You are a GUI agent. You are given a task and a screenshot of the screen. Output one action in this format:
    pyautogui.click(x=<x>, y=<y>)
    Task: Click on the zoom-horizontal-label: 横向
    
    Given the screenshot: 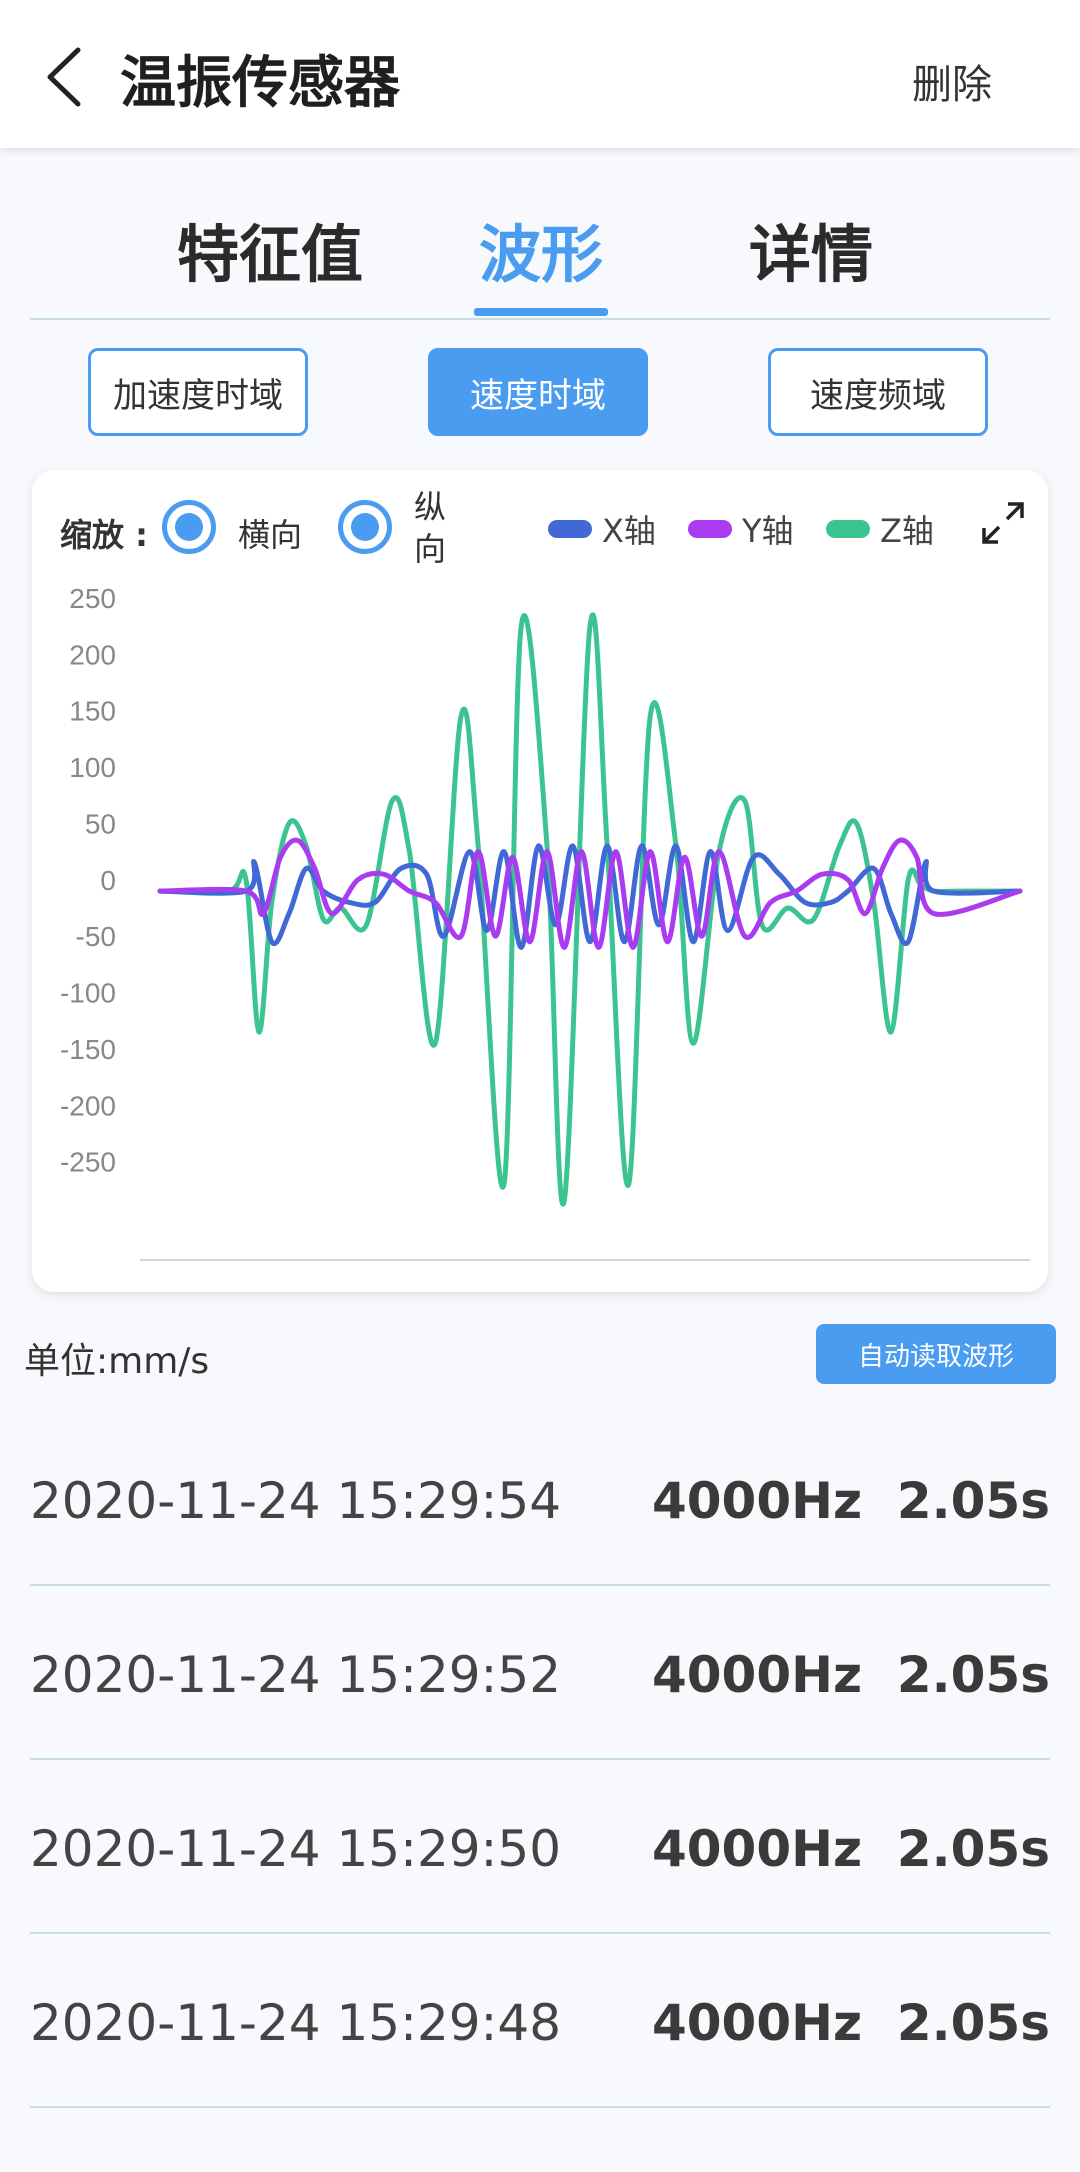 What is the action you would take?
    pyautogui.click(x=270, y=535)
    